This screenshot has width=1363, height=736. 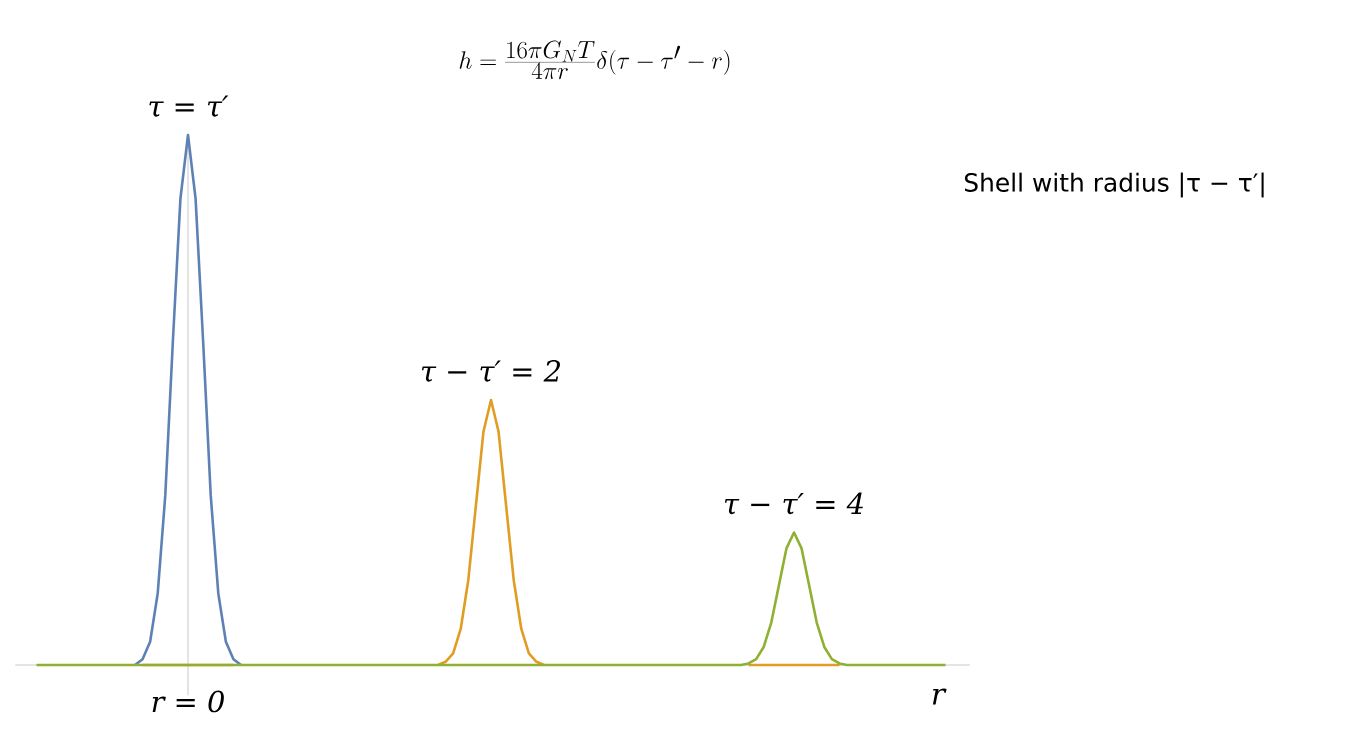 What do you see at coordinates (594, 60) in the screenshot?
I see `chart-title: $h = \frac{16\pi G_N T}{4\pi r}\delta(\tau - \tau' - r)$` at bounding box center [594, 60].